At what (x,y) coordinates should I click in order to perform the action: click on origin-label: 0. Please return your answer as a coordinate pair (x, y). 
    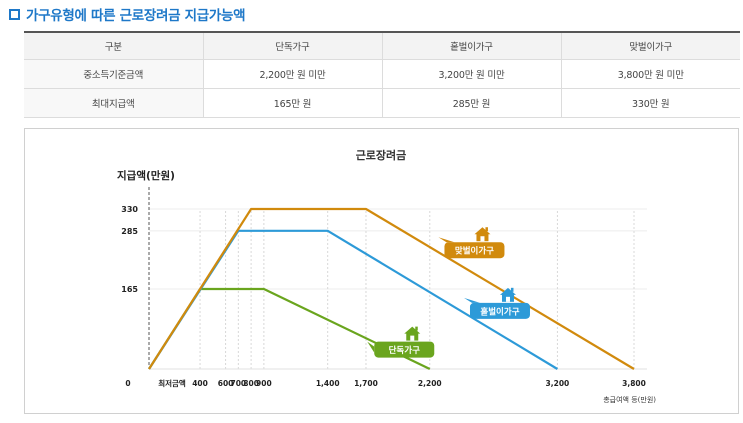
    Looking at the image, I should click on (127, 383).